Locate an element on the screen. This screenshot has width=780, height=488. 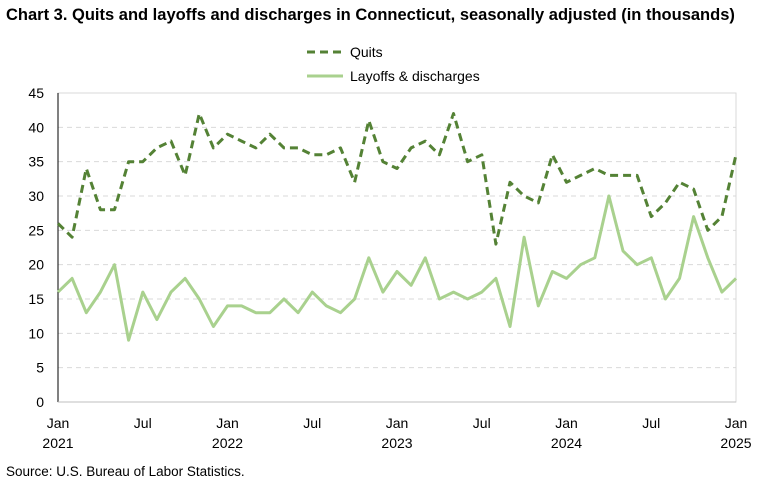
x-tick-year: 2022 is located at coordinates (227, 443).